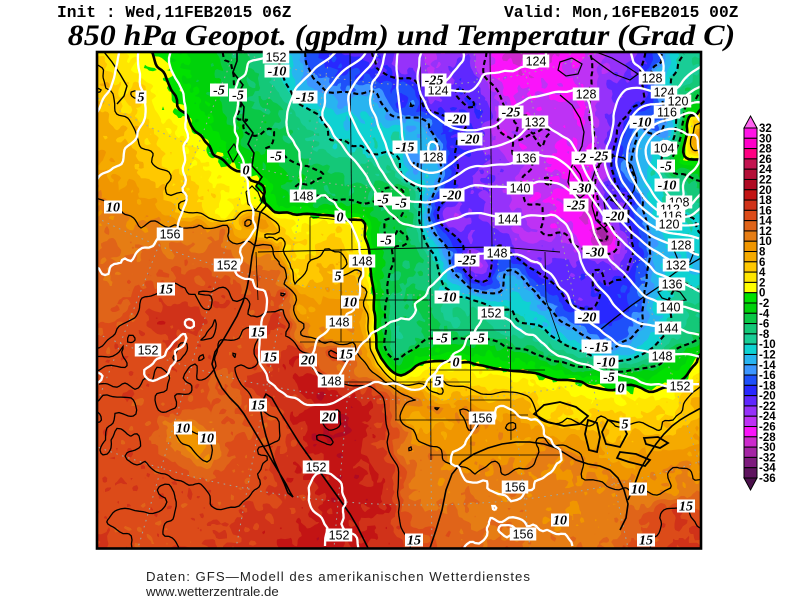 The height and width of the screenshot is (600, 800). I want to click on svg-text: 12, so click(765, 232).